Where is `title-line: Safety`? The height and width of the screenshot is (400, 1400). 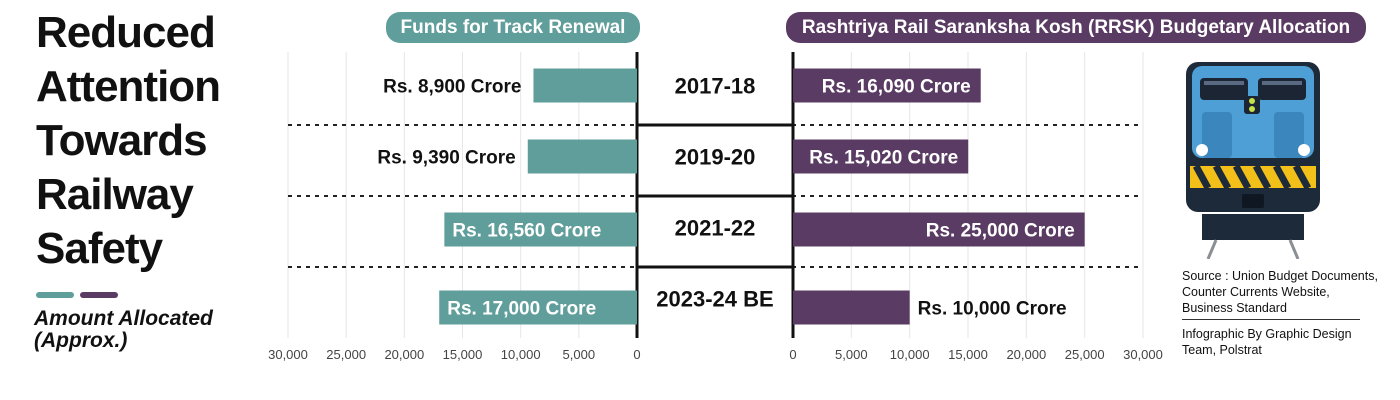
title-line: Safety is located at coordinates (99, 248).